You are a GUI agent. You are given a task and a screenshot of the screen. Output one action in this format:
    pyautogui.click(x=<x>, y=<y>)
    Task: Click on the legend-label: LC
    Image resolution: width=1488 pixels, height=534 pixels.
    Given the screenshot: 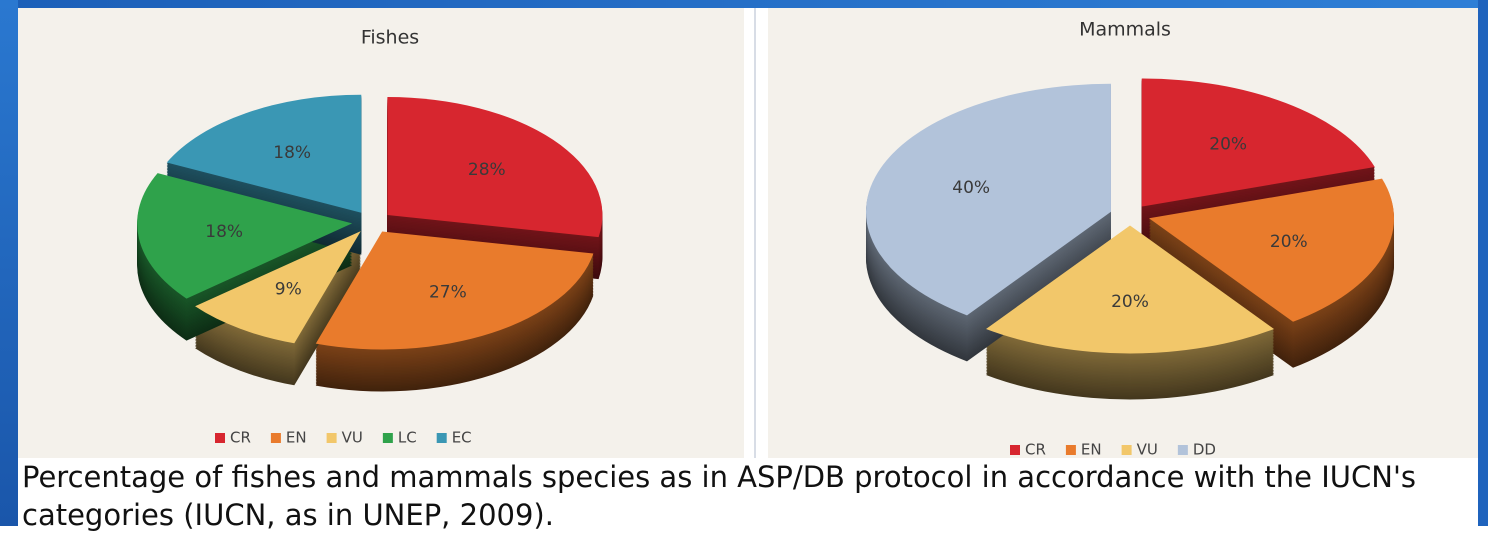 What is the action you would take?
    pyautogui.click(x=407, y=438)
    